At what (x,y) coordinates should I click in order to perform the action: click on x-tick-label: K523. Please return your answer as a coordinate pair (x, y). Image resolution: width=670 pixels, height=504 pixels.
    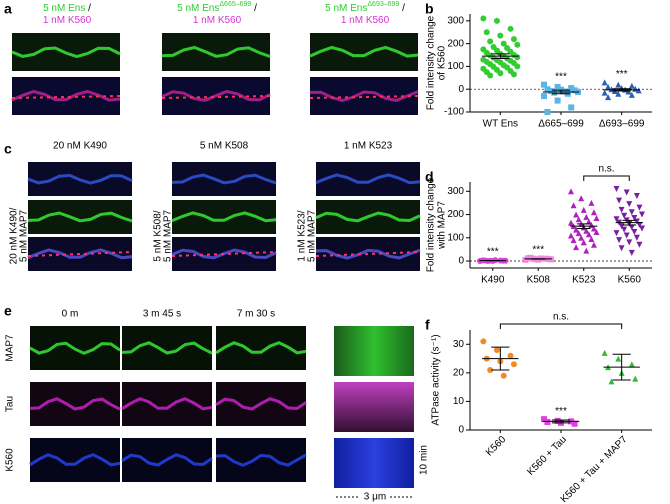
    Looking at the image, I should click on (584, 280).